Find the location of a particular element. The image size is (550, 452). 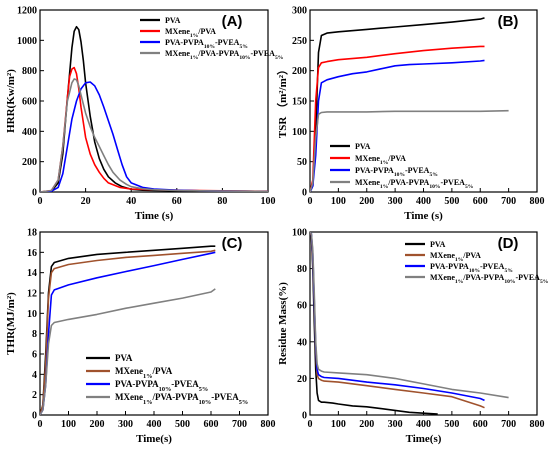

x-tick-label: 80 is located at coordinates (222, 201).